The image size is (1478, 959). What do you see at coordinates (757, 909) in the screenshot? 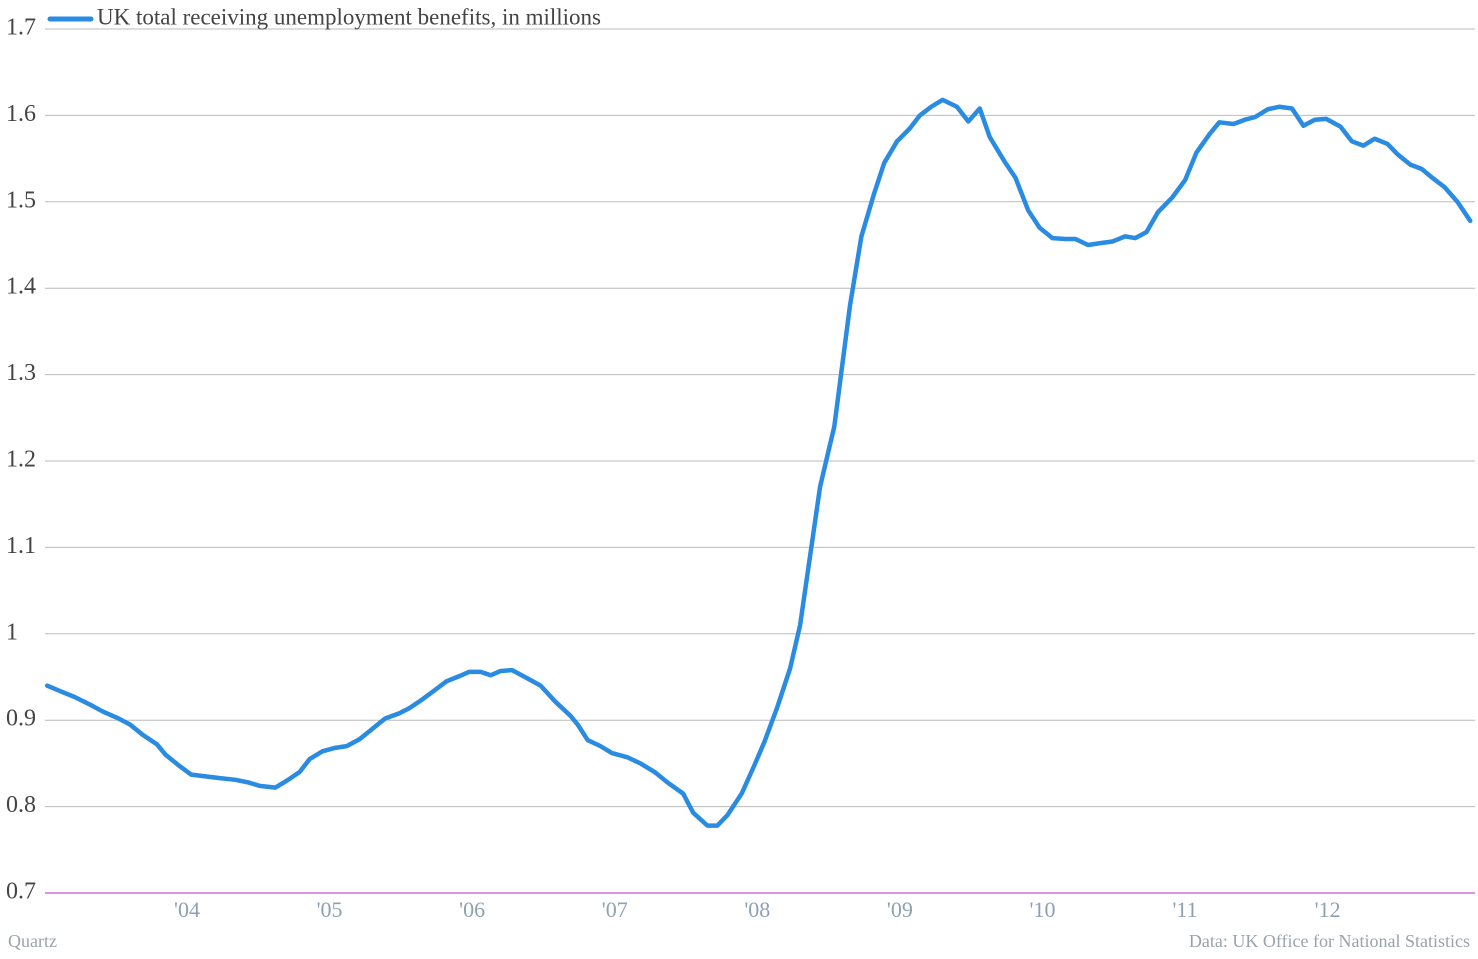
I see `x-tick-label: '08` at bounding box center [757, 909].